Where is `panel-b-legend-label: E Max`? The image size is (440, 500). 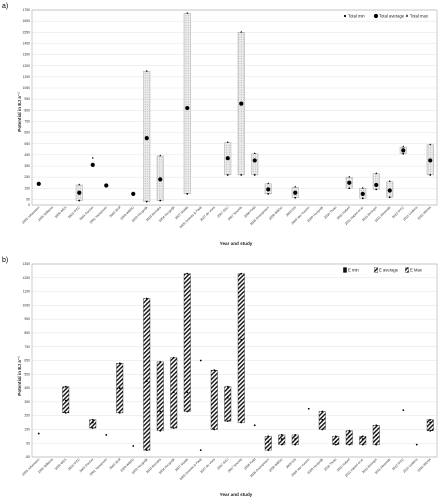 panel-b-legend-label: E Max is located at coordinates (416, 269).